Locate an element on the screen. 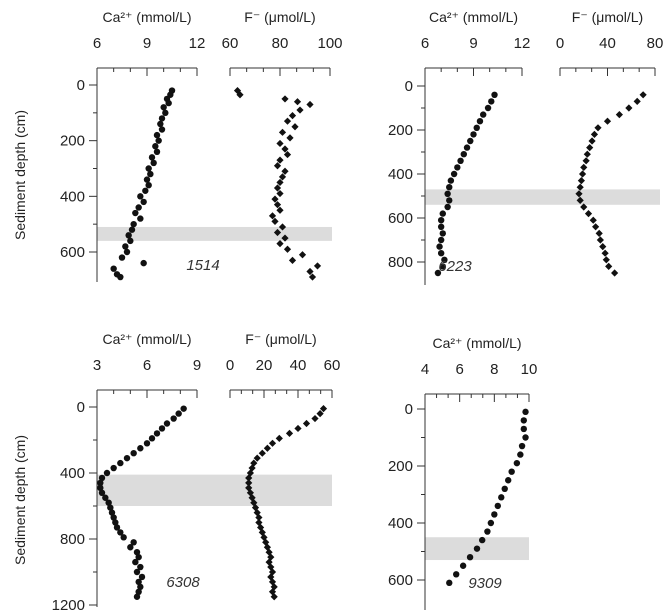  y-tick-label: 200 is located at coordinates (400, 130).